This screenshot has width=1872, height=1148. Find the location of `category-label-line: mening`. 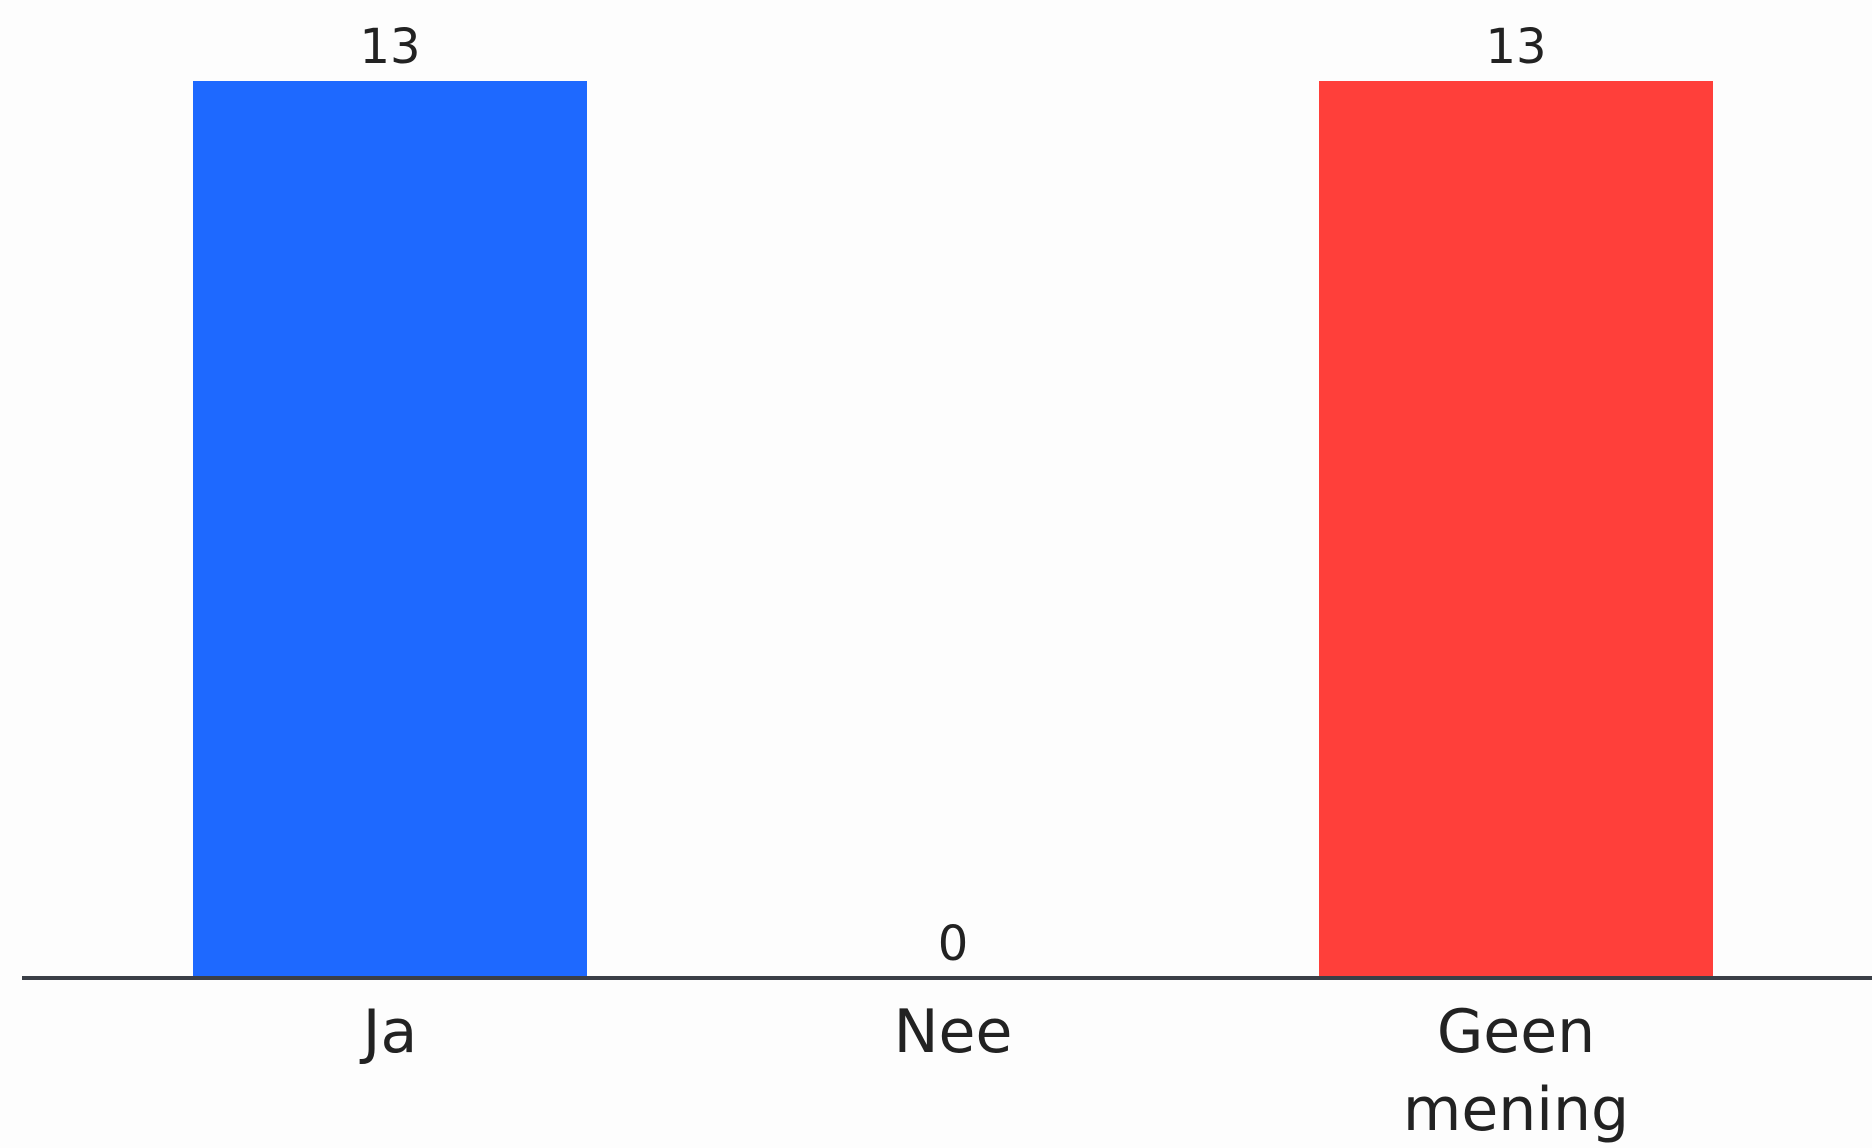

category-label-line: mening is located at coordinates (1516, 1110).